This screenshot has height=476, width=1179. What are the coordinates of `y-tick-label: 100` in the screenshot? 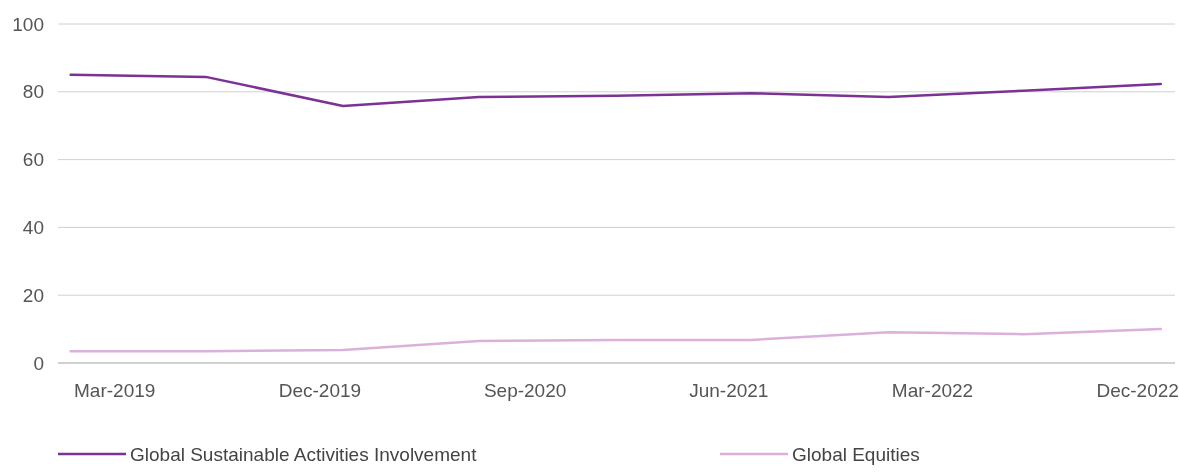 It's located at (28, 24).